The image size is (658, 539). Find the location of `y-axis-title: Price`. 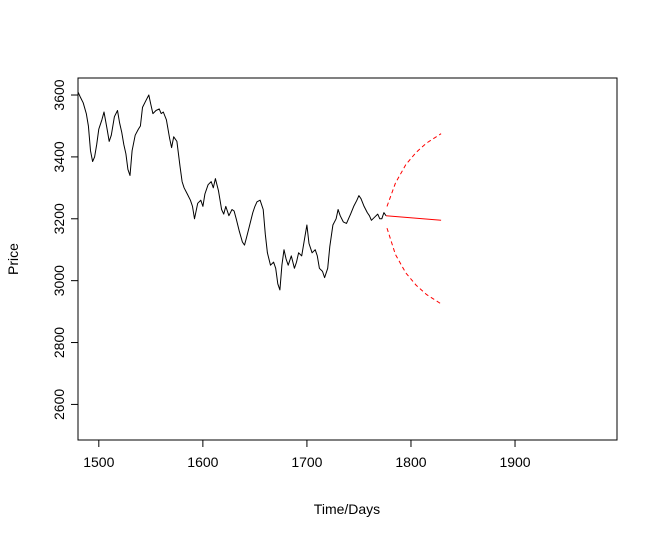

y-axis-title: Price is located at coordinates (13, 259).